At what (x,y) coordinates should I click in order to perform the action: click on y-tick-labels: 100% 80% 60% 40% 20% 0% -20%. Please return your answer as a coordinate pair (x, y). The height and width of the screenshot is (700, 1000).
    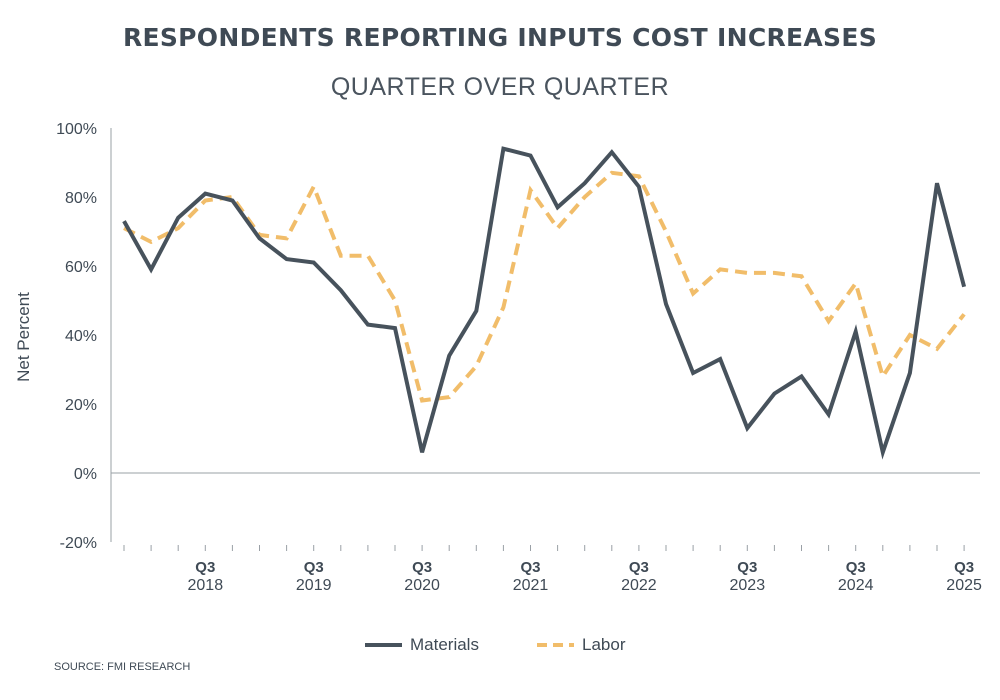
    Looking at the image, I should click on (76, 336).